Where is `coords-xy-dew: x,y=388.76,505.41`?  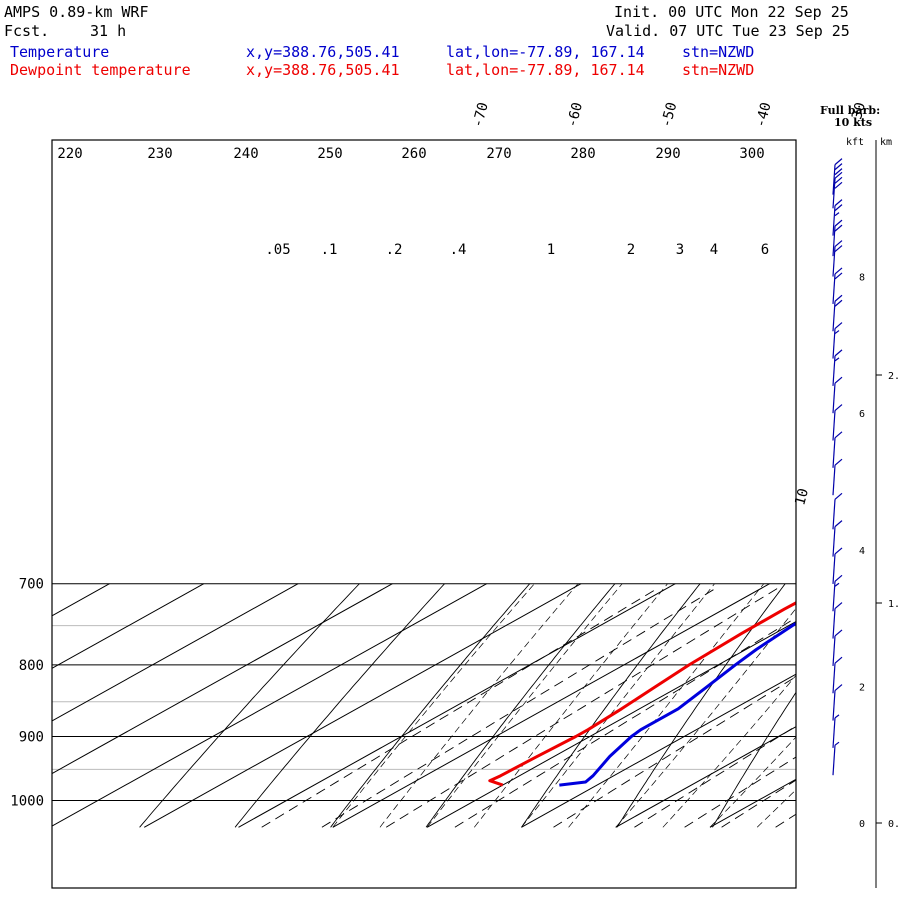
coords-xy-dew: x,y=388.76,505.41 is located at coordinates (323, 70).